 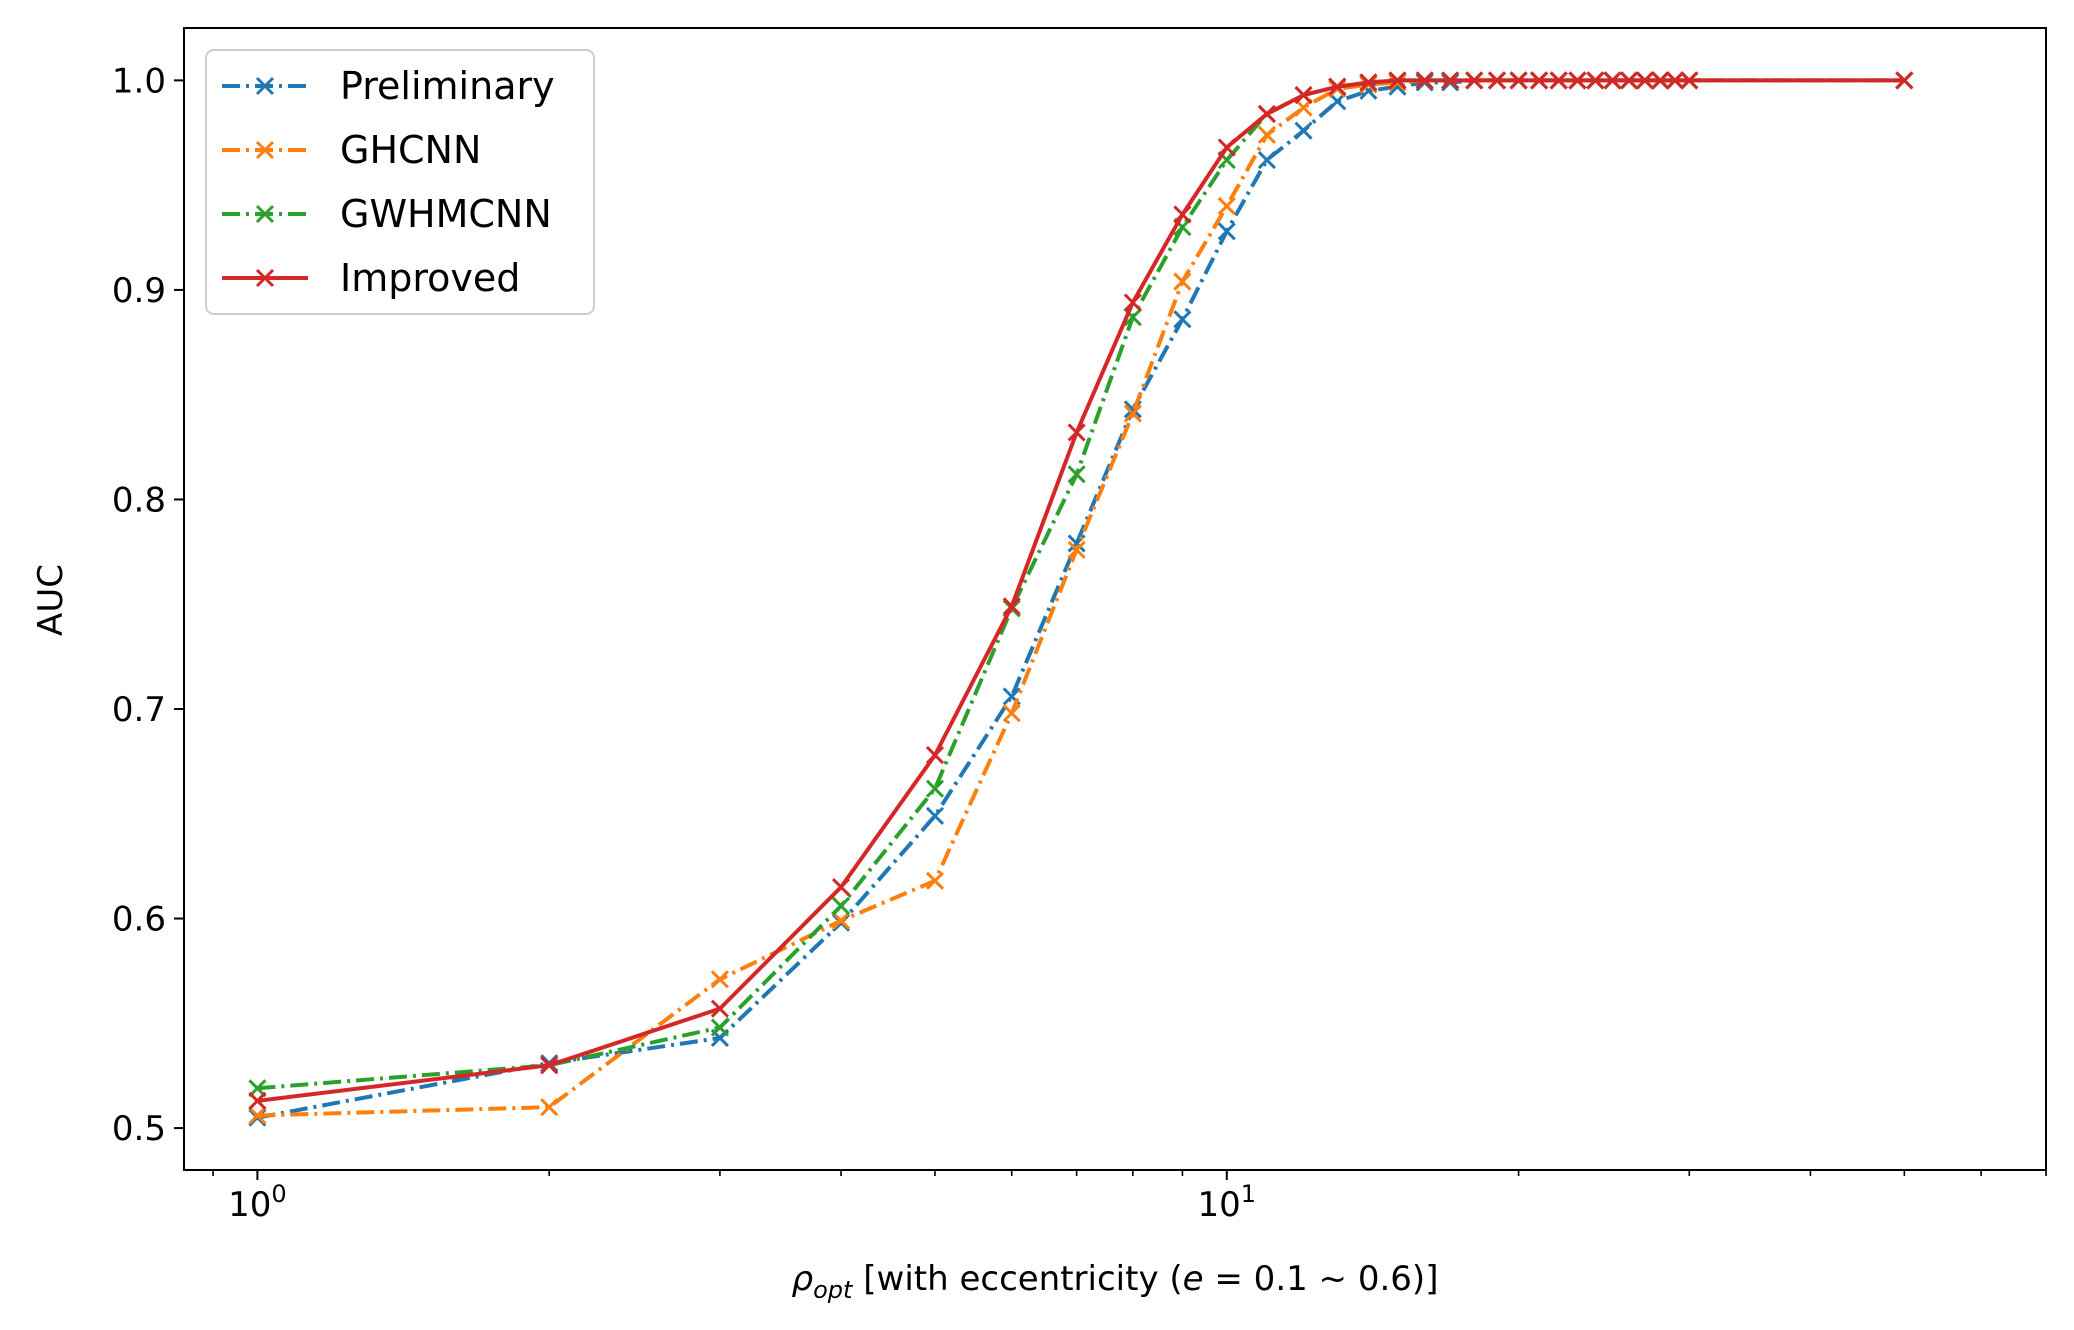 What do you see at coordinates (410, 150) in the screenshot?
I see `legend-label: GHCNN` at bounding box center [410, 150].